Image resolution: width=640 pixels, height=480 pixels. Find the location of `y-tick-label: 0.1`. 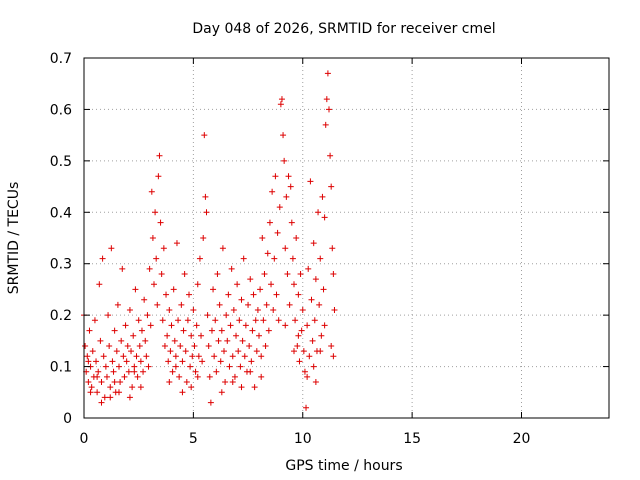

y-tick-label: 0.1 is located at coordinates (61, 368).